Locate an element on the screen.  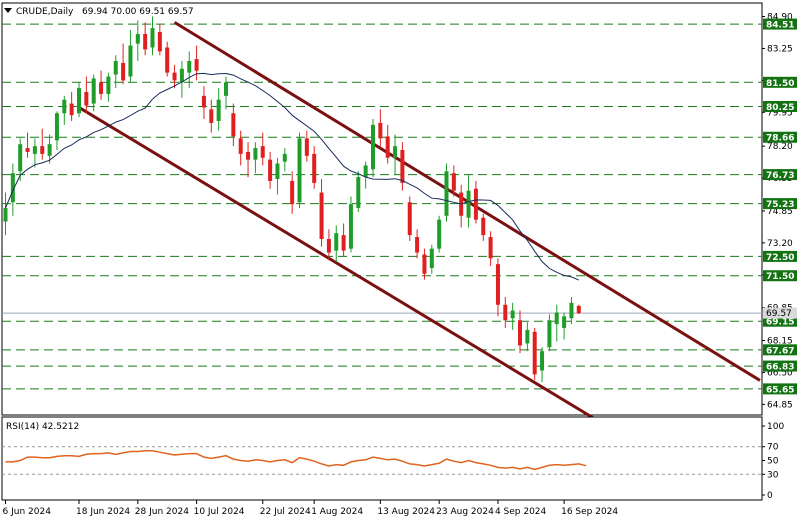
collapse-arrow-icon is located at coordinates (8, 10).